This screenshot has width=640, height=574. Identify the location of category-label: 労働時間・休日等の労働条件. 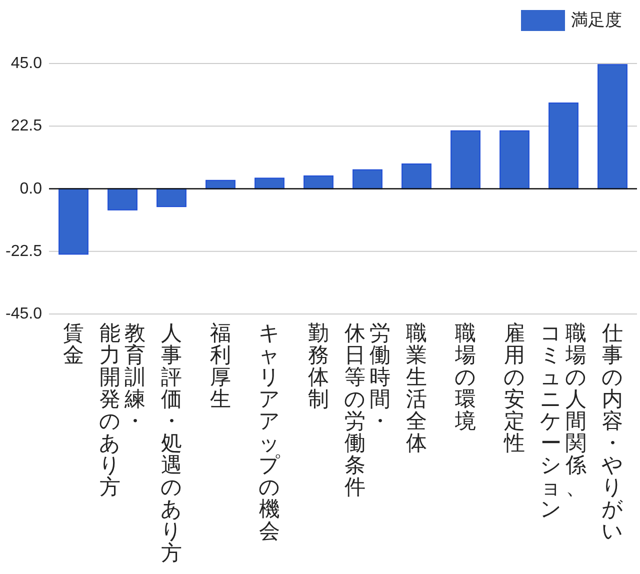
(367, 410).